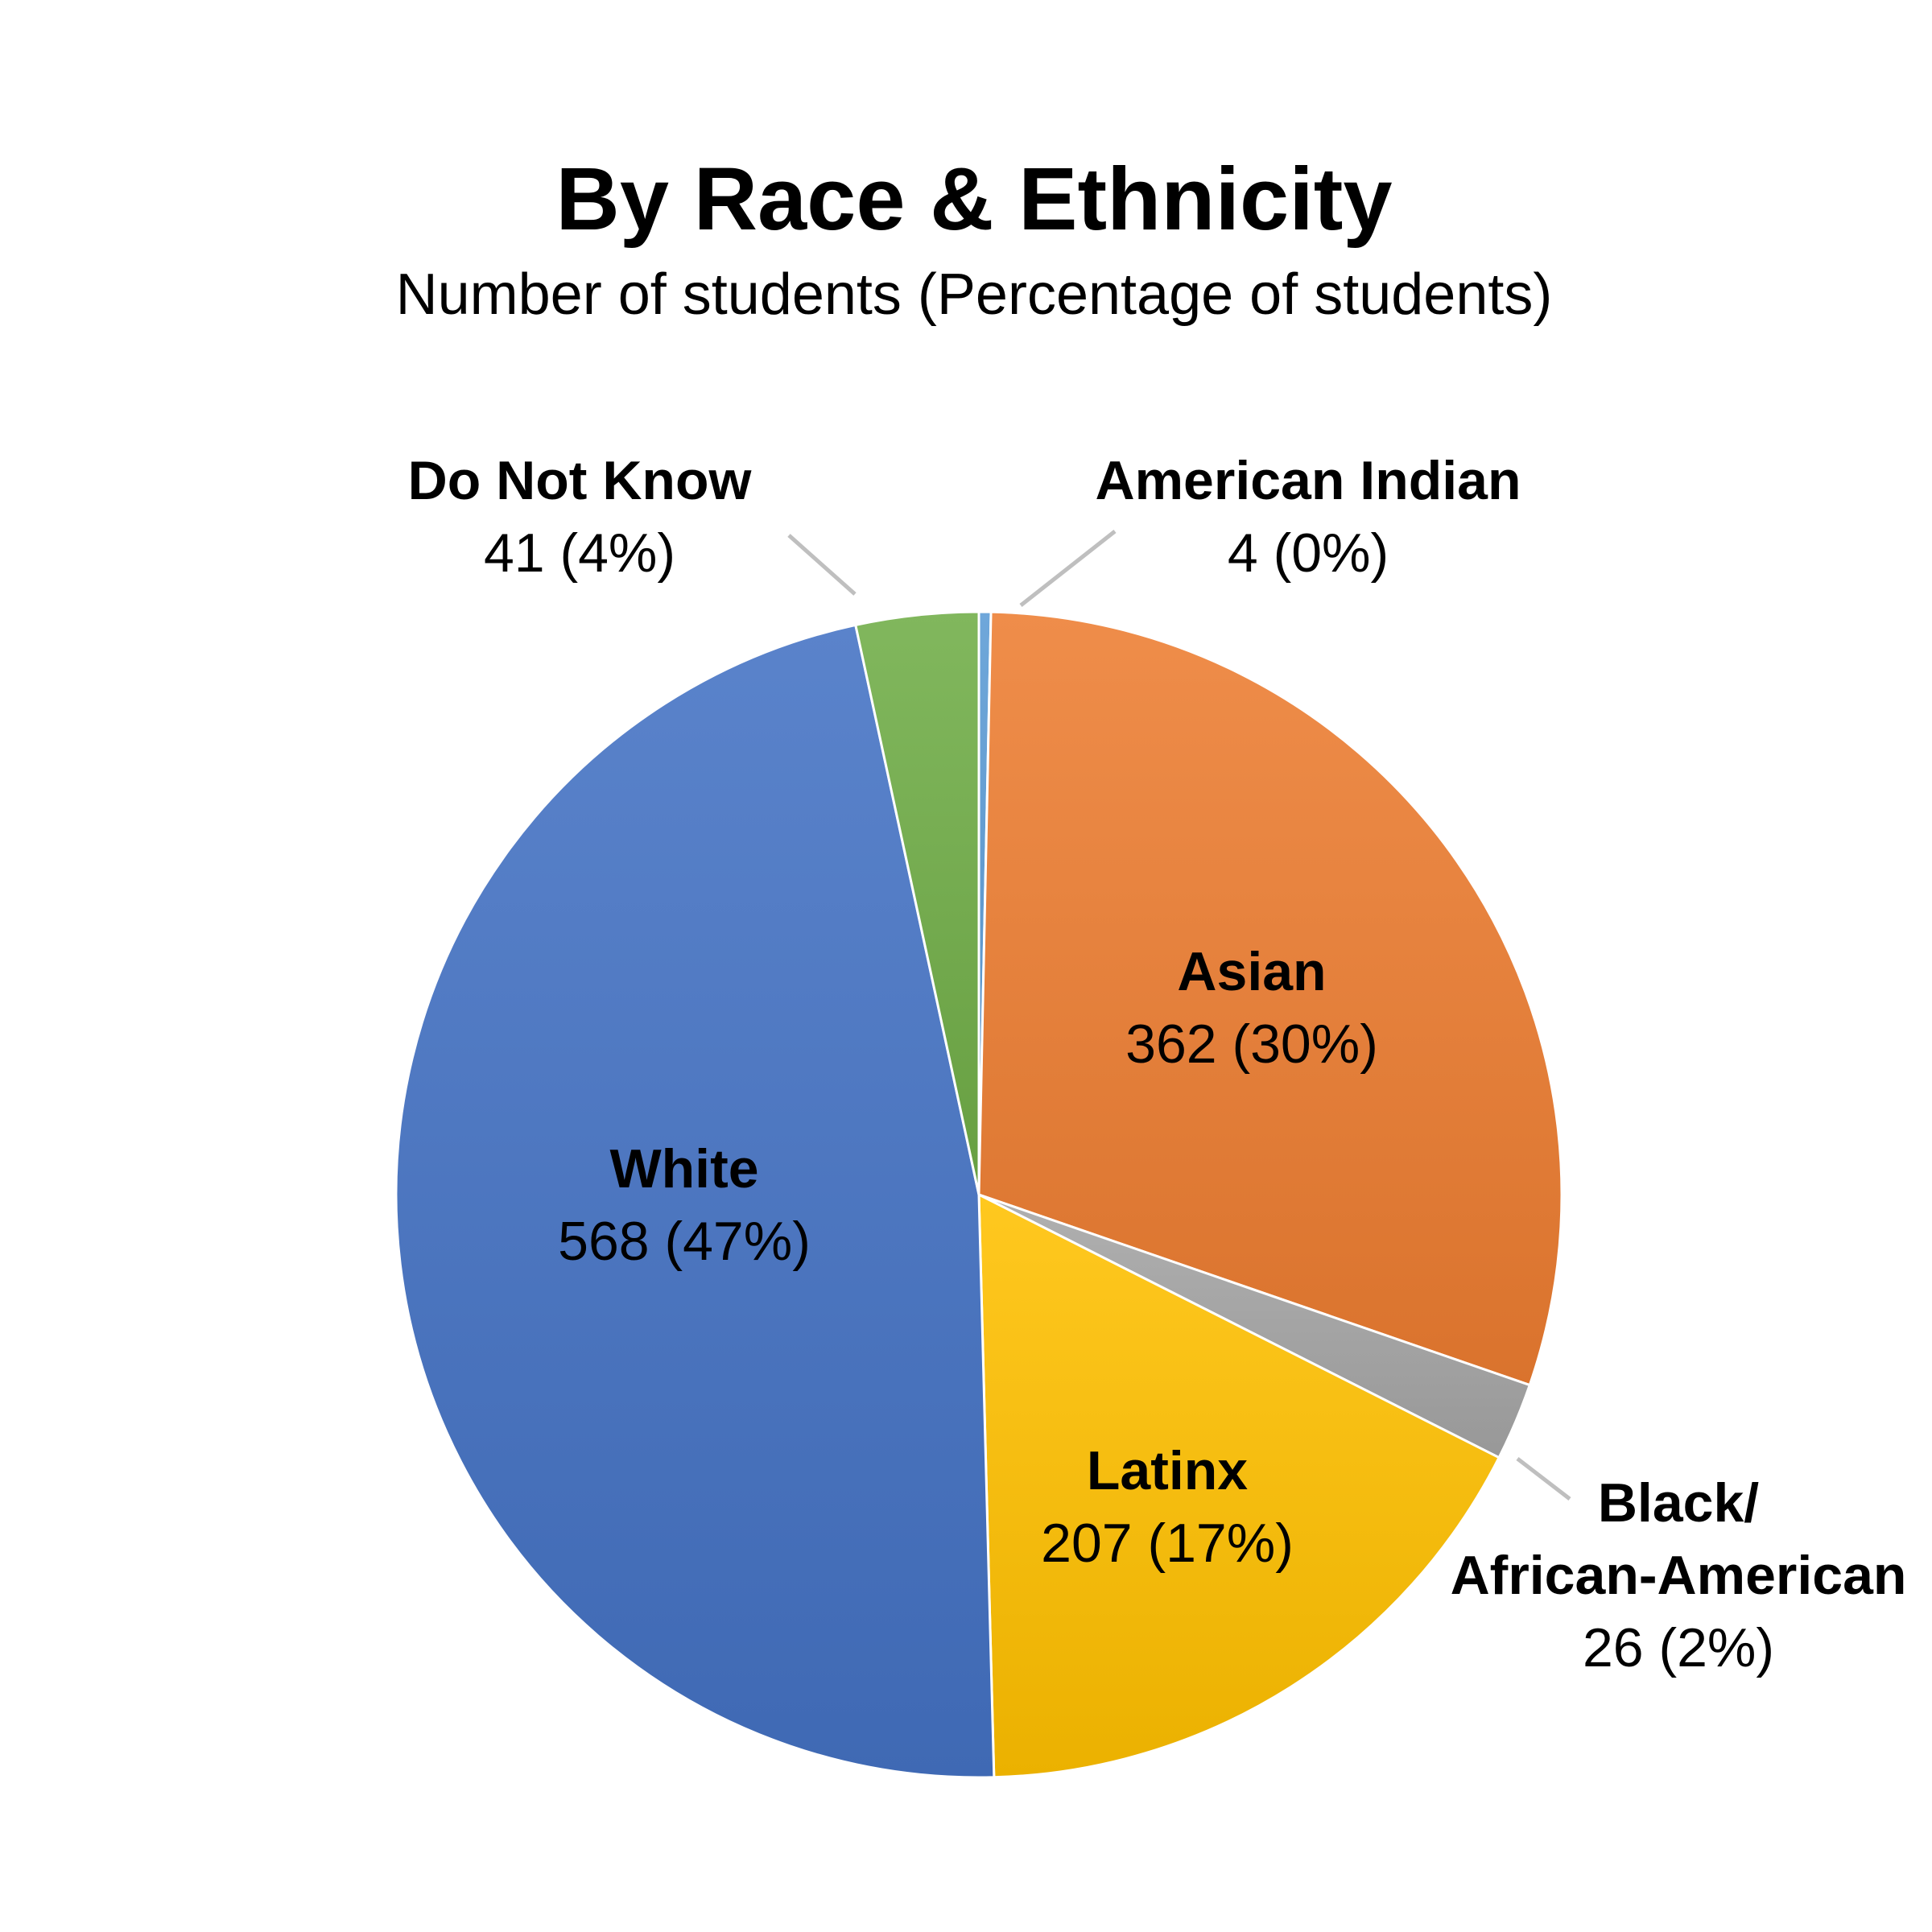 Image resolution: width=1932 pixels, height=1932 pixels. Describe the element at coordinates (1251, 1044) in the screenshot. I see `slice-label-value-asian: 362 (30%)` at that location.